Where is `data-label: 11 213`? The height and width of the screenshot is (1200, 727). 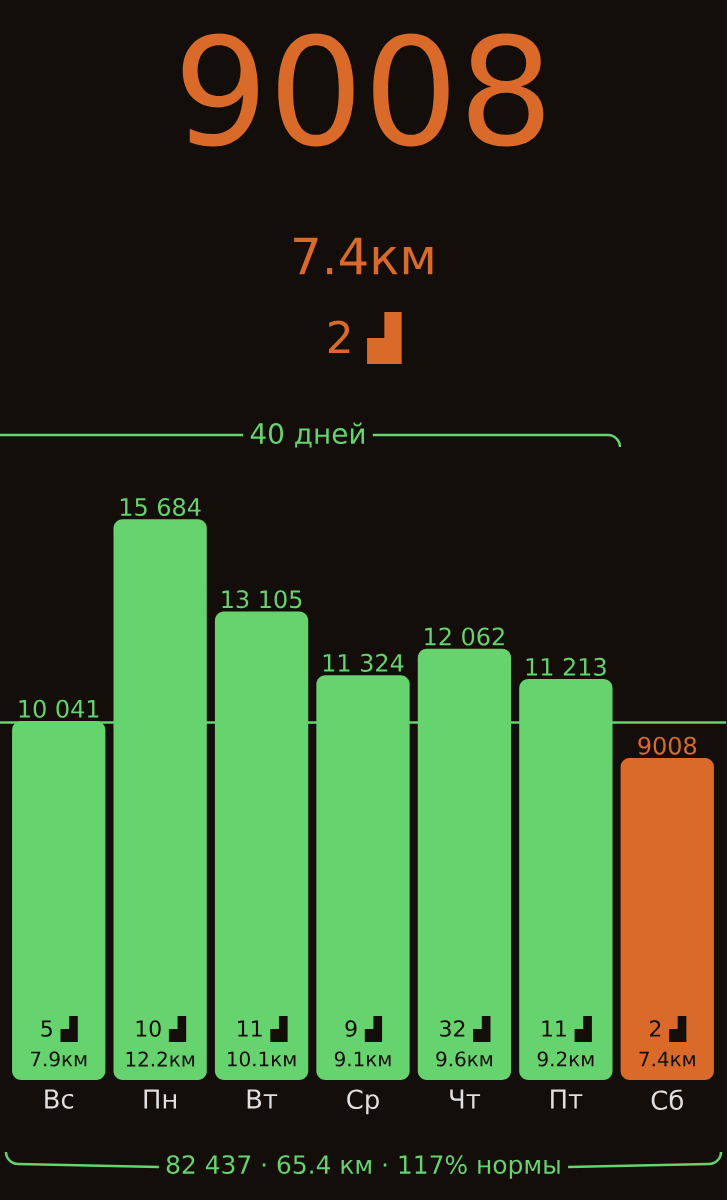
data-label: 11 213 is located at coordinates (566, 666).